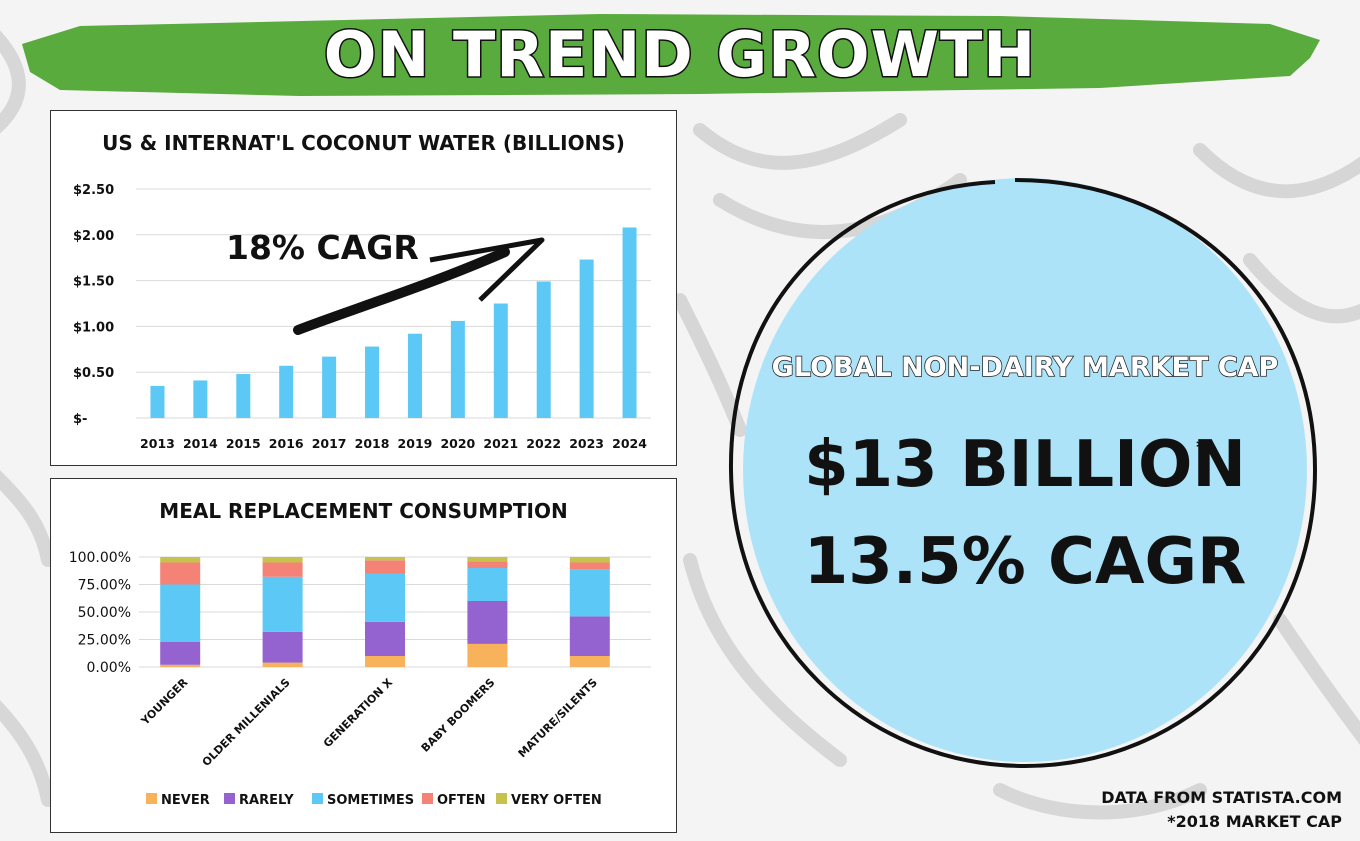  What do you see at coordinates (100, 558) in the screenshot?
I see `y-tick-label: 100.00%` at bounding box center [100, 558].